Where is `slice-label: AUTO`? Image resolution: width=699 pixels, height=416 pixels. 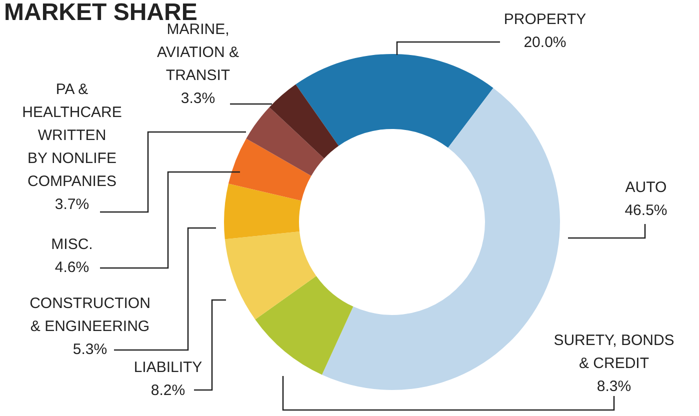
slice-label: AUTO is located at coordinates (646, 187).